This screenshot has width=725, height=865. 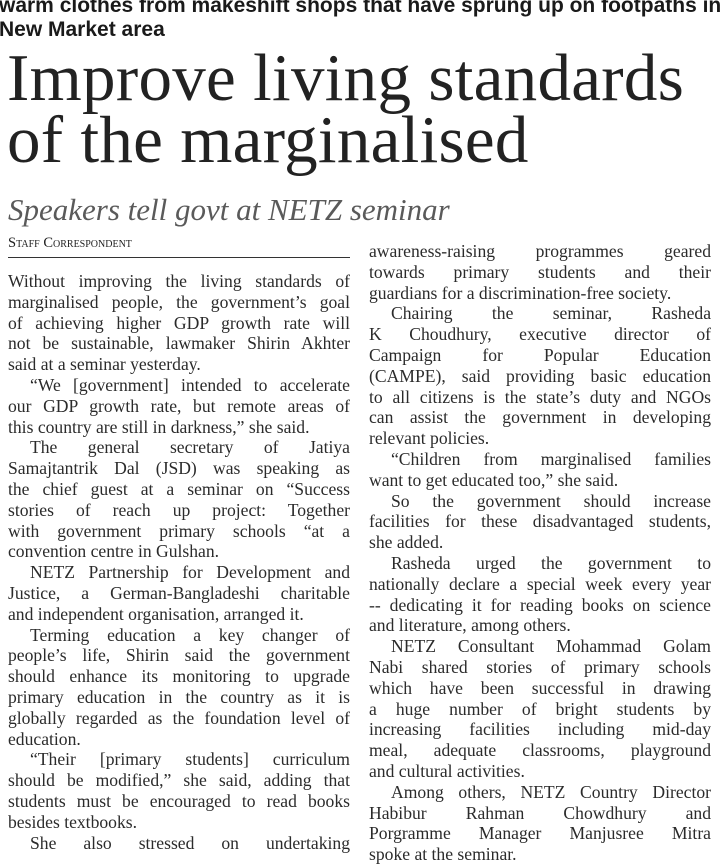 What do you see at coordinates (346, 78) in the screenshot?
I see `headline-line: Improve living standards` at bounding box center [346, 78].